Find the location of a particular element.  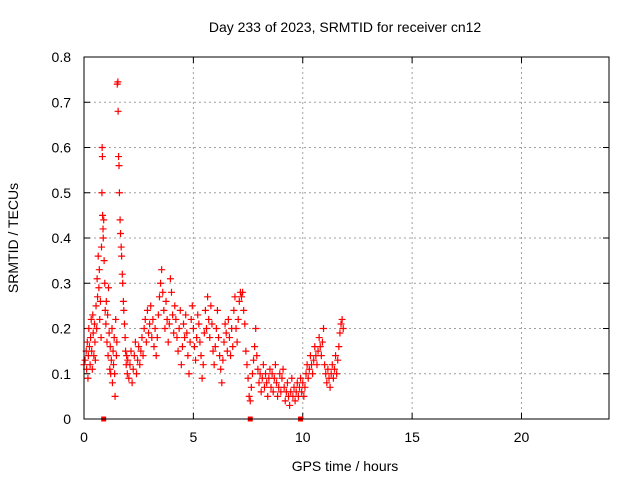

x-tick-label: 20 is located at coordinates (522, 437).